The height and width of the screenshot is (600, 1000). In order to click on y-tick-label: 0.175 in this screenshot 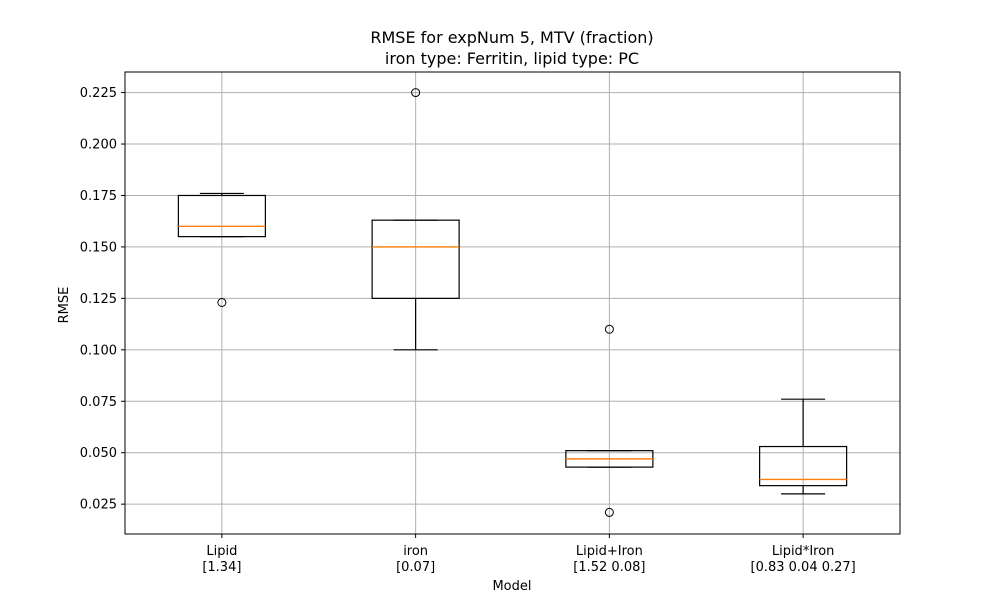, I will do `click(98, 196)`.